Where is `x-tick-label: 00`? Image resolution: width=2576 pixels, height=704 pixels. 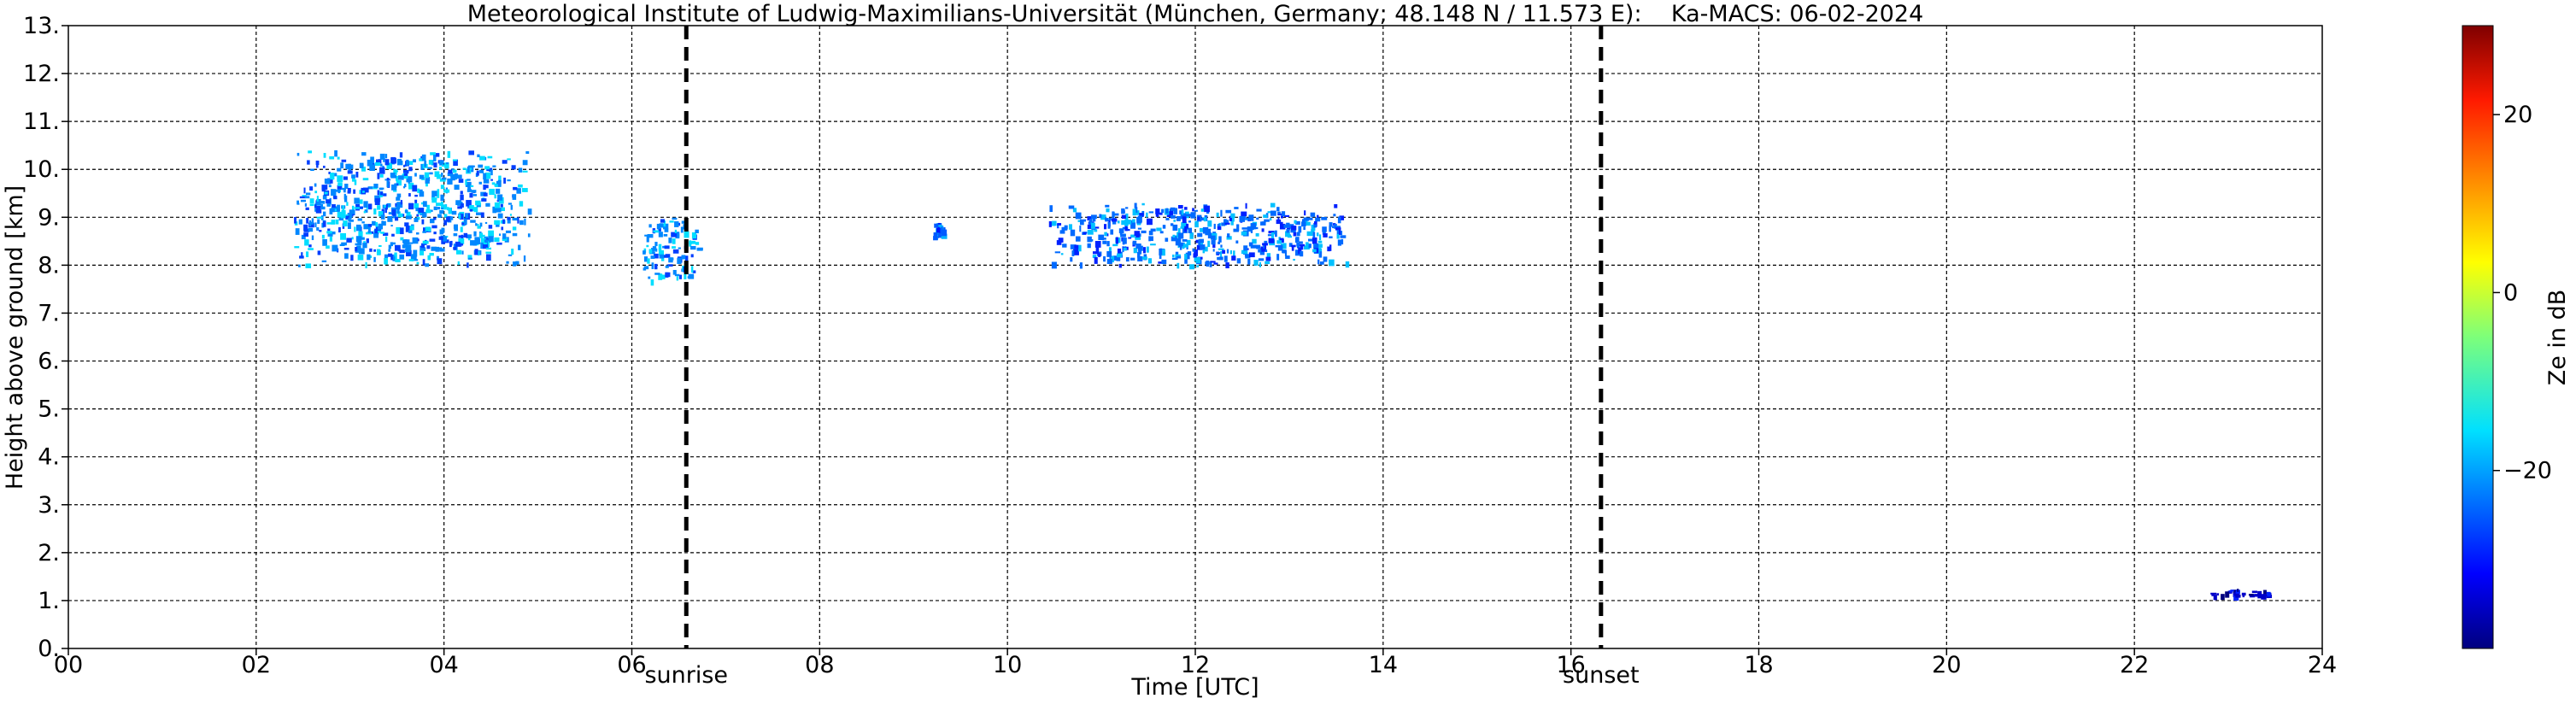 x-tick-label: 00 is located at coordinates (68, 665).